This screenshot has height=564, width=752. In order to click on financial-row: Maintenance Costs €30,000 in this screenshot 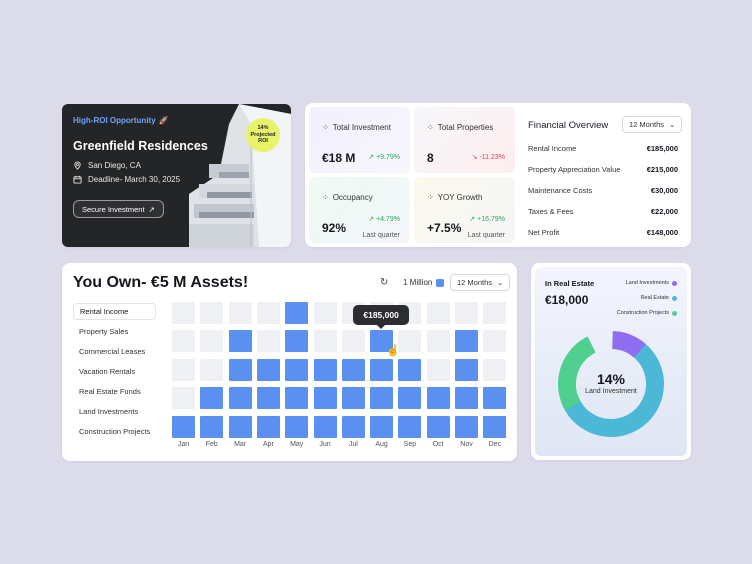, I will do `click(603, 190)`.